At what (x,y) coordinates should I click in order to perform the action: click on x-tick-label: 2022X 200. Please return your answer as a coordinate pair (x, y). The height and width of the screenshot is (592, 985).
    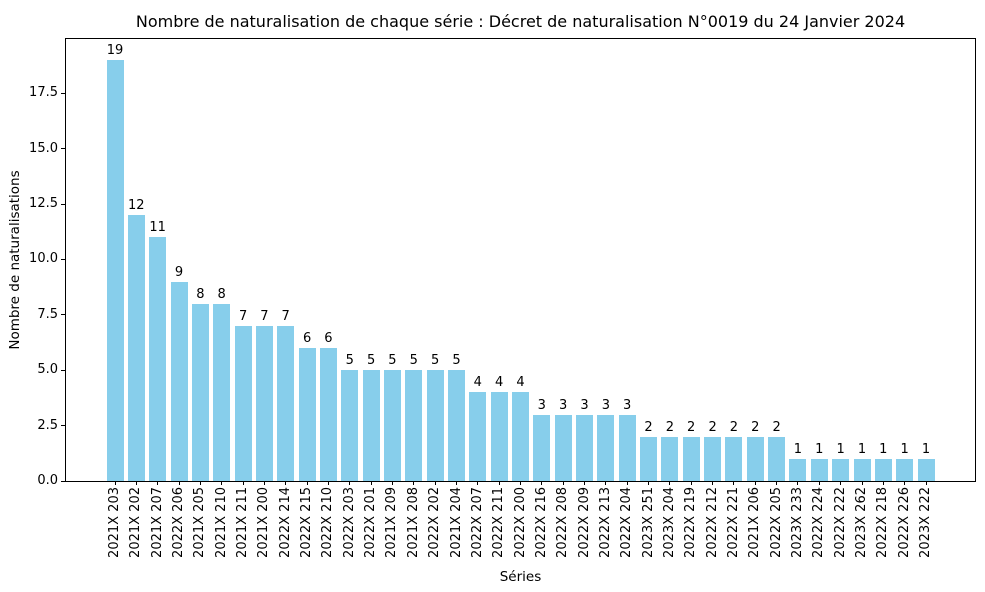
    Looking at the image, I should click on (520, 522).